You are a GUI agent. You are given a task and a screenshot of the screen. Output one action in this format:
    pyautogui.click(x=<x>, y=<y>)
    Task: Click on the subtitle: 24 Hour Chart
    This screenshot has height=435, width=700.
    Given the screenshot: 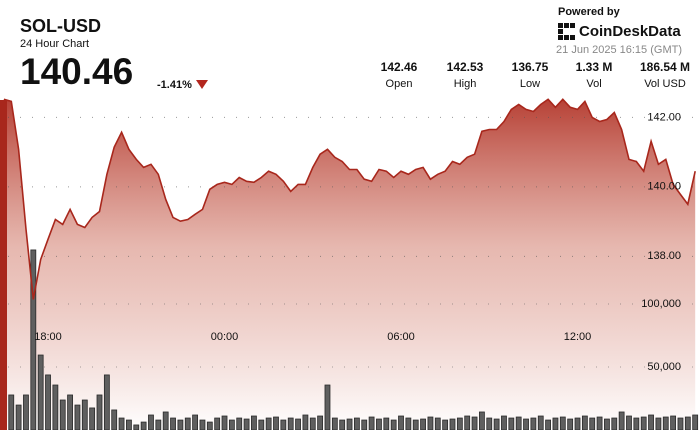 What is the action you would take?
    pyautogui.click(x=54, y=44)
    